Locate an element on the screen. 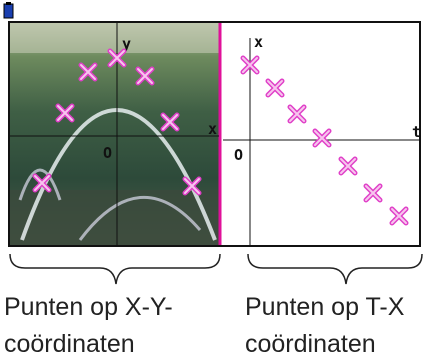 This screenshot has width=430, height=358. axis-label: t is located at coordinates (416, 132).